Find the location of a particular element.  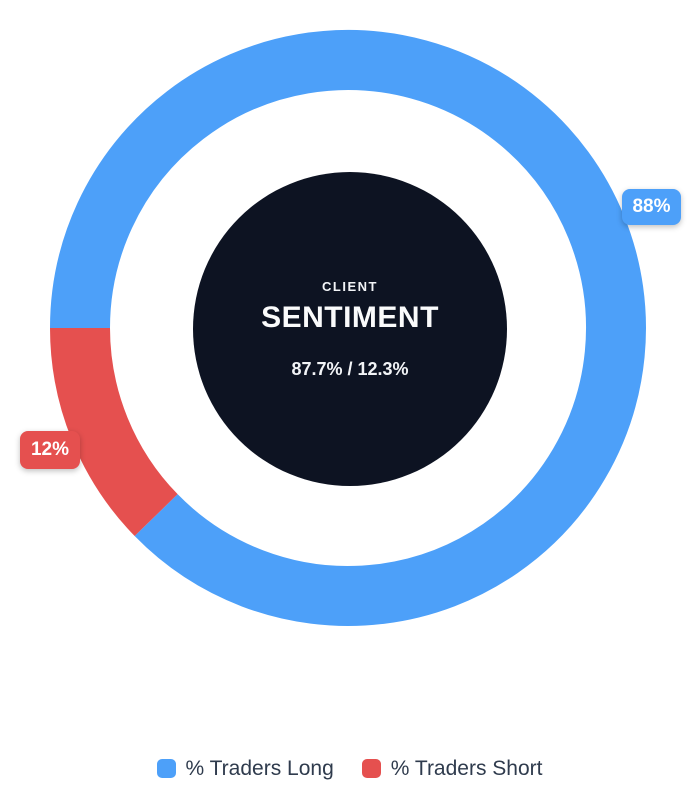

long-percentage-badge: 88% is located at coordinates (651, 207).